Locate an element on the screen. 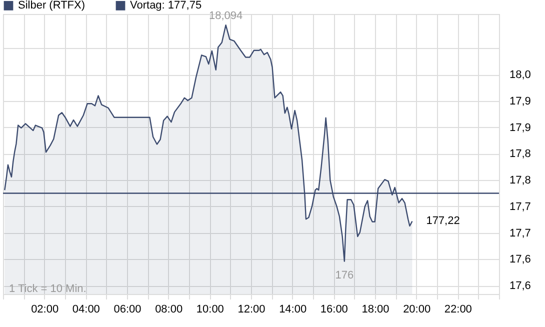 The width and height of the screenshot is (545, 327). legend-label: Silber (RTFX) is located at coordinates (52, 6).